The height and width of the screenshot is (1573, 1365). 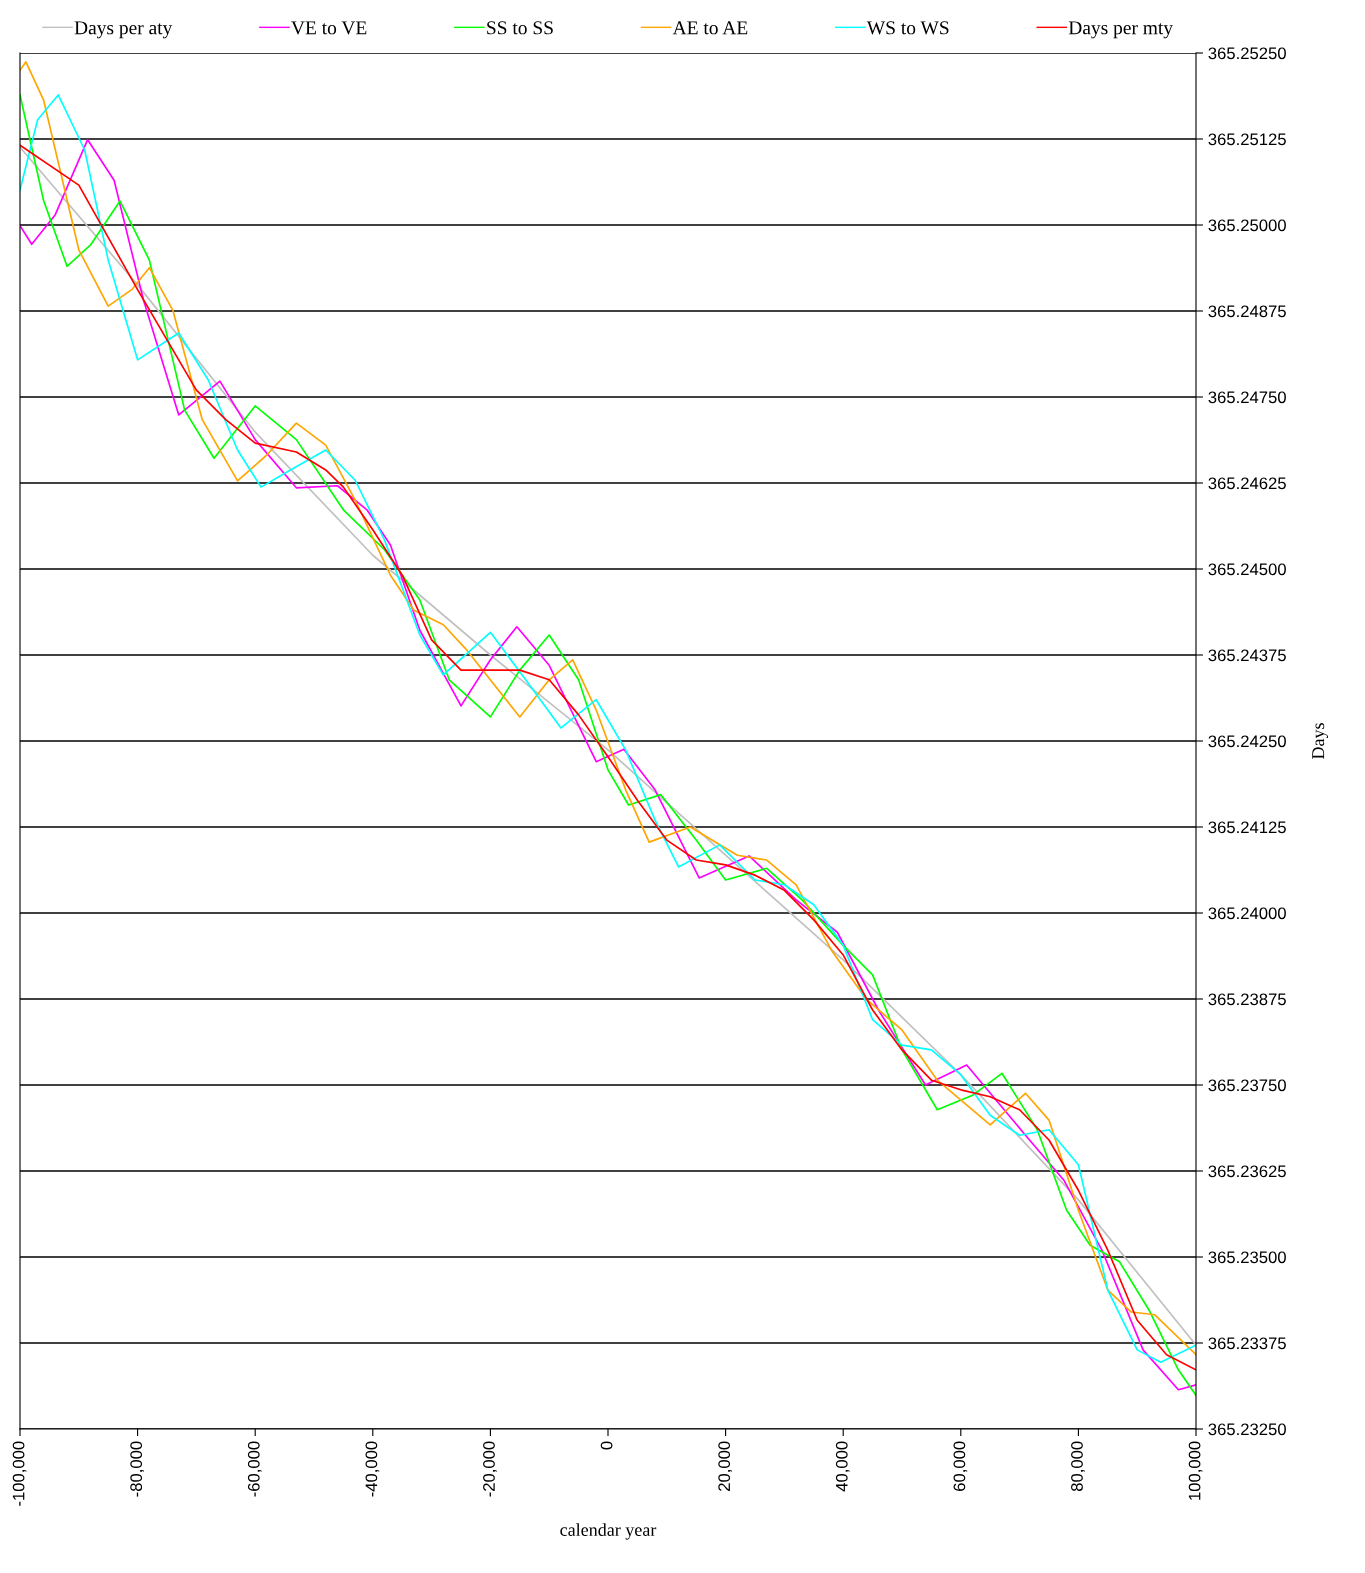 What do you see at coordinates (1320, 741) in the screenshot?
I see `y-axis-title: Days` at bounding box center [1320, 741].